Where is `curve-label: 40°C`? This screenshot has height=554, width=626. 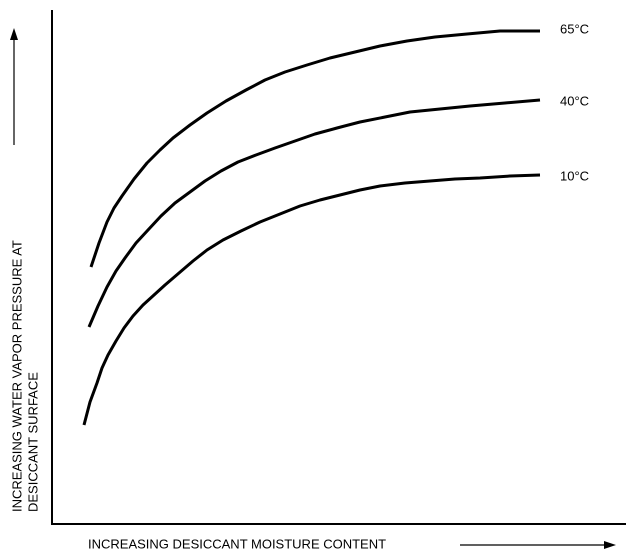 curve-label: 40°C is located at coordinates (574, 100).